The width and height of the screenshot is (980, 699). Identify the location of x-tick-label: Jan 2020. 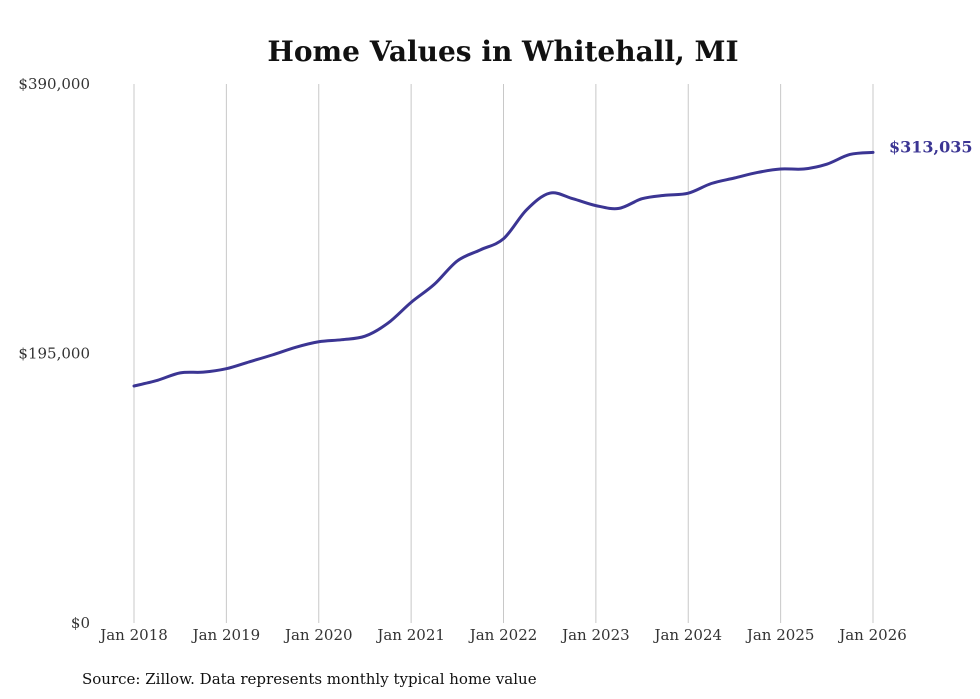
(318, 635).